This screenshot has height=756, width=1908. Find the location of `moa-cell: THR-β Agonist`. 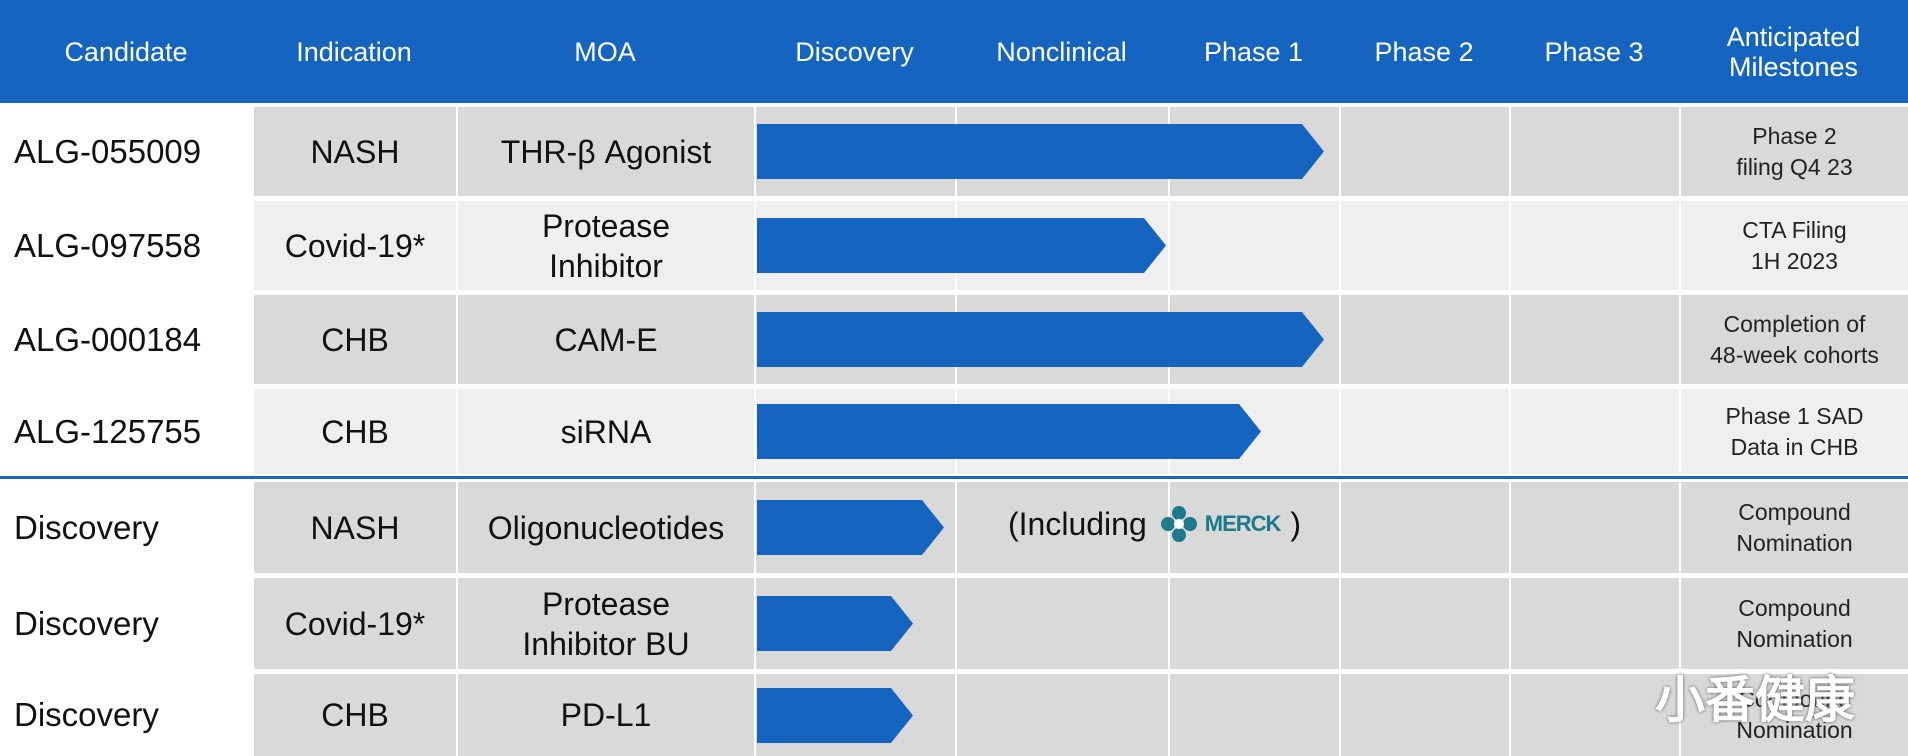

moa-cell: THR-β Agonist is located at coordinates (606, 151).